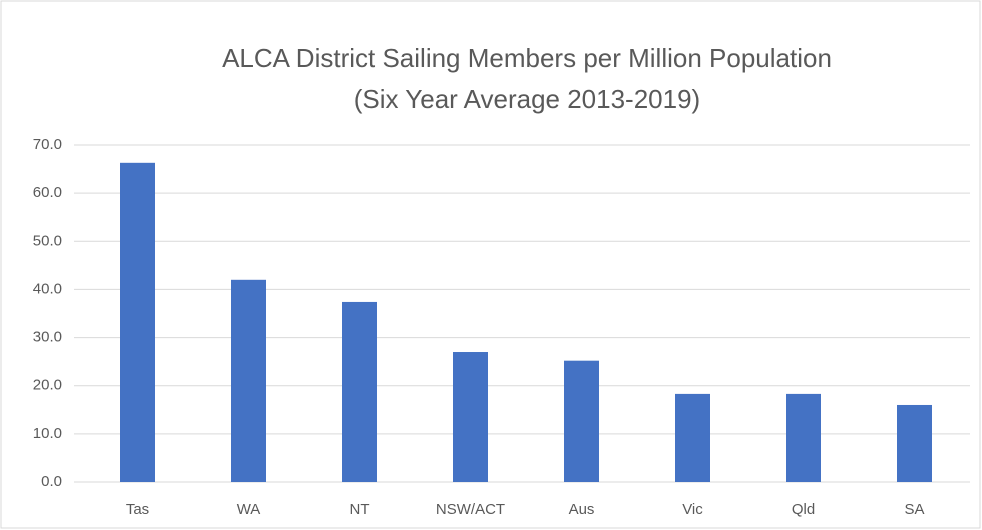 This screenshot has width=982, height=530. What do you see at coordinates (47, 288) in the screenshot?
I see `y-tick-label: 40.0` at bounding box center [47, 288].